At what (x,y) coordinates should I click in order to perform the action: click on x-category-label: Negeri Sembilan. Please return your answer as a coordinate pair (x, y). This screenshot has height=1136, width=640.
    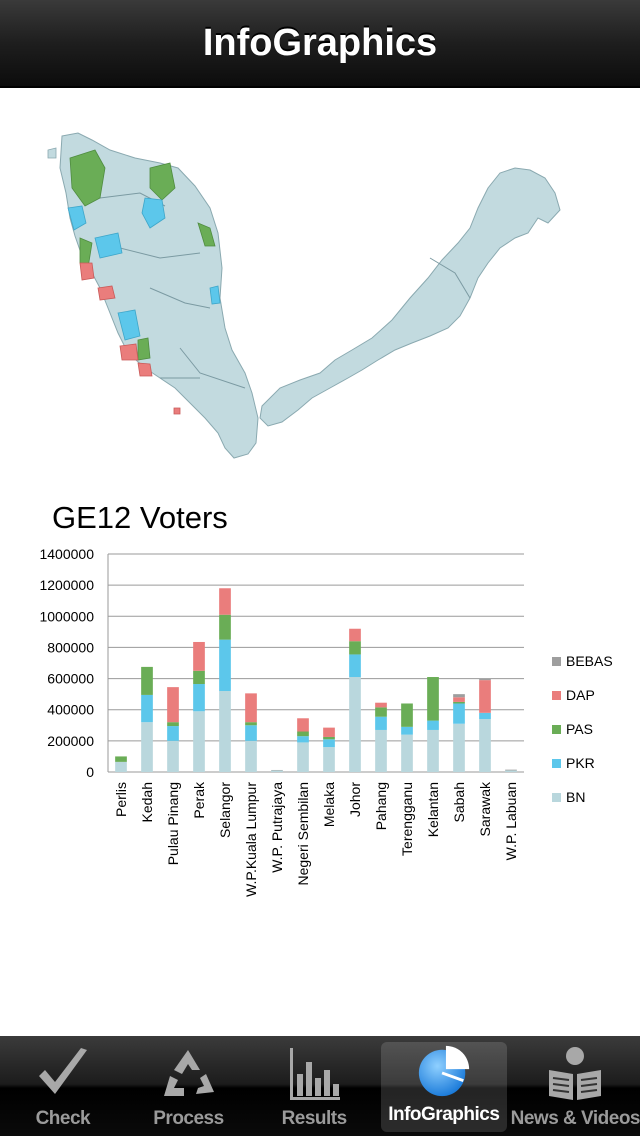
    Looking at the image, I should click on (303, 834).